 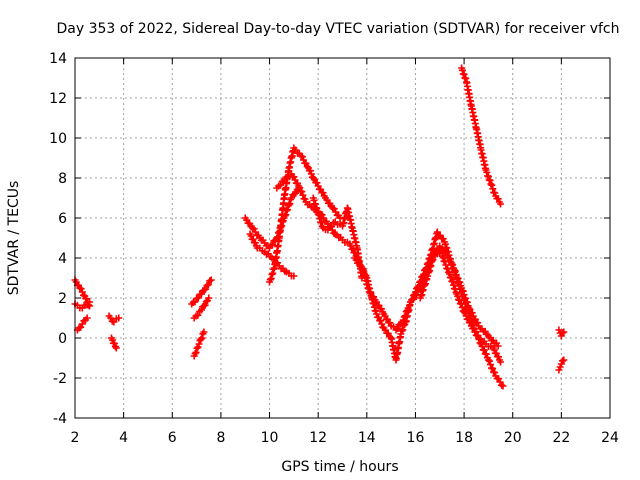 I want to click on y-tick-label: 10, so click(x=58, y=139).